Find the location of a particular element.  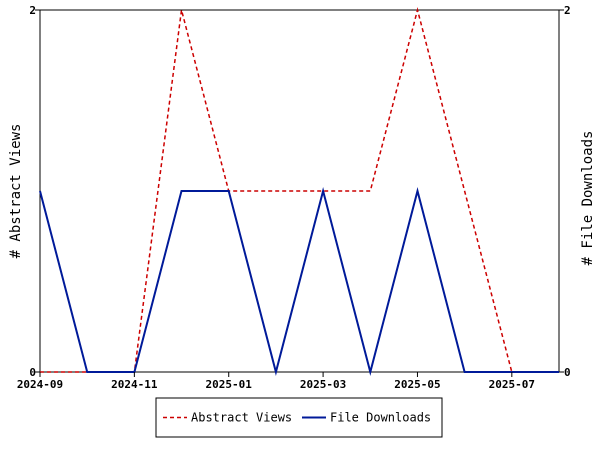

y-tick-label-left: 2 is located at coordinates (32, 10).